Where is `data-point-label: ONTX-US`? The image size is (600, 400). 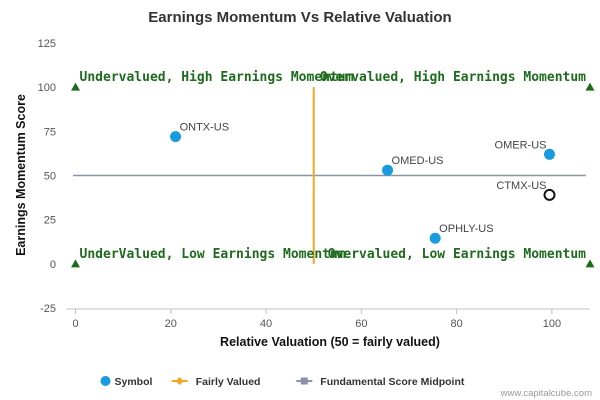
data-point-label: ONTX-US is located at coordinates (205, 128).